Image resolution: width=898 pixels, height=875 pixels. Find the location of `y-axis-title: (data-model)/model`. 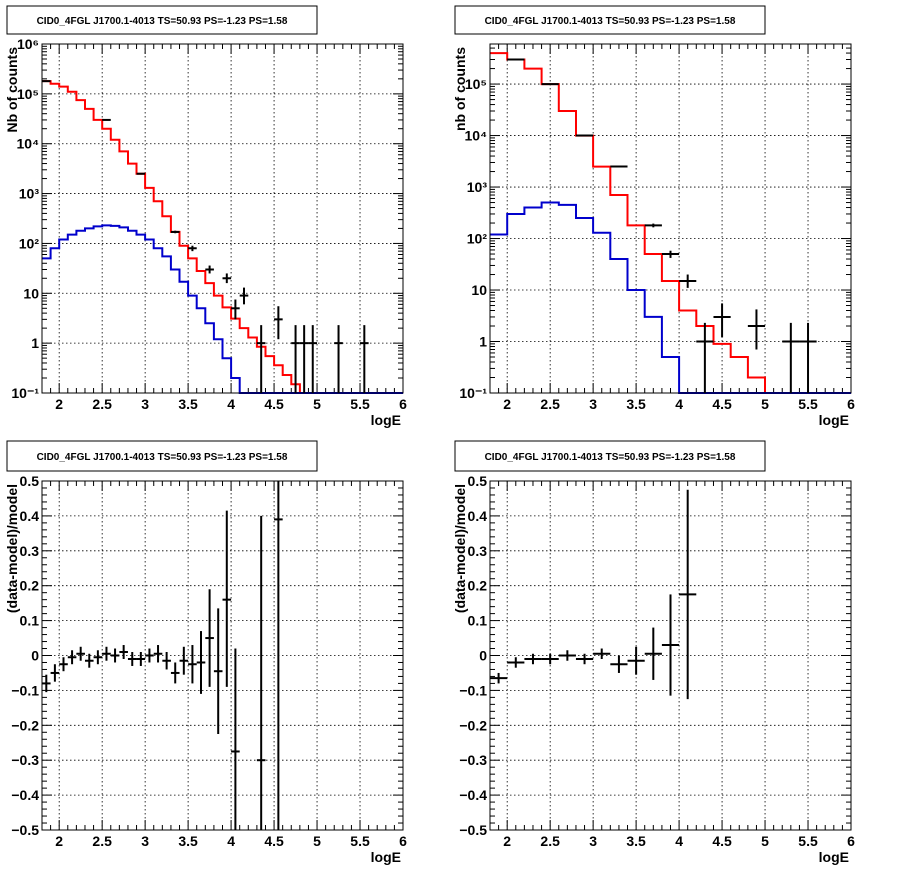

y-axis-title: (data-model)/model is located at coordinates (460, 548).